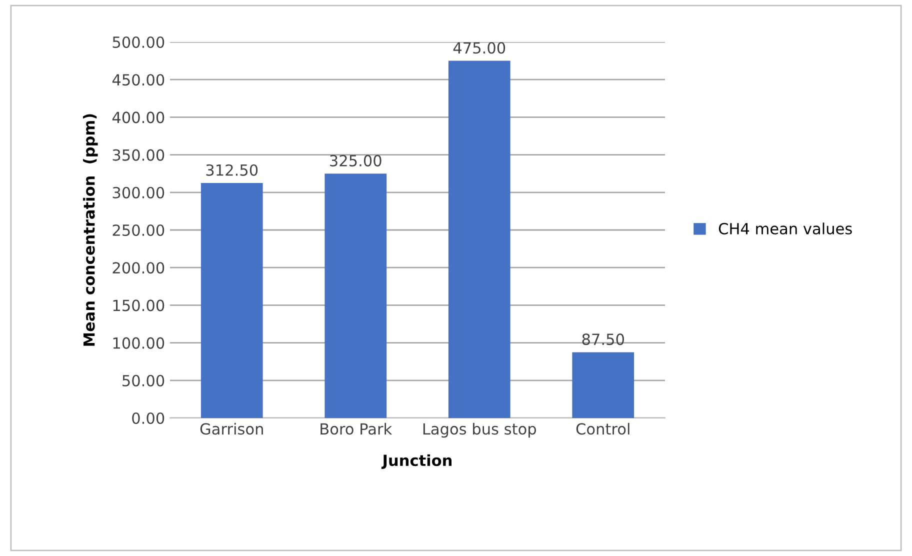 The height and width of the screenshot is (556, 912). Describe the element at coordinates (356, 428) in the screenshot. I see `x-tick-label: Boro Park` at that location.